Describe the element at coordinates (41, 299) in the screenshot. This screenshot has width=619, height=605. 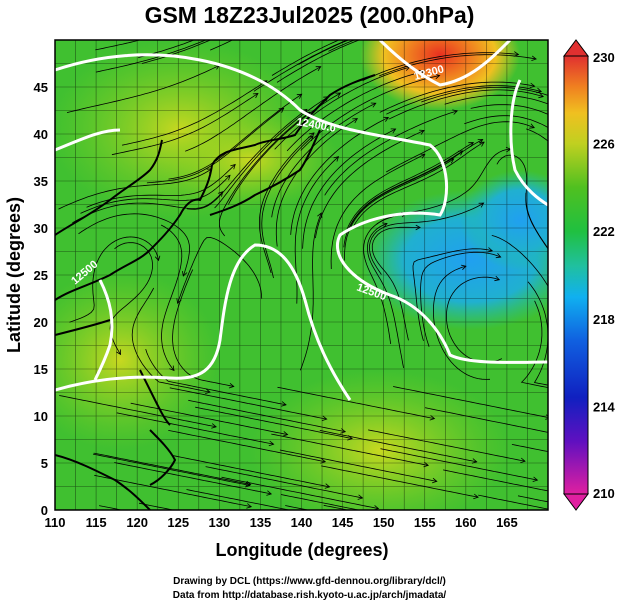
I see `y-axis-ticks: 0 5 10 15 20 25 30 35 40 45` at that location.